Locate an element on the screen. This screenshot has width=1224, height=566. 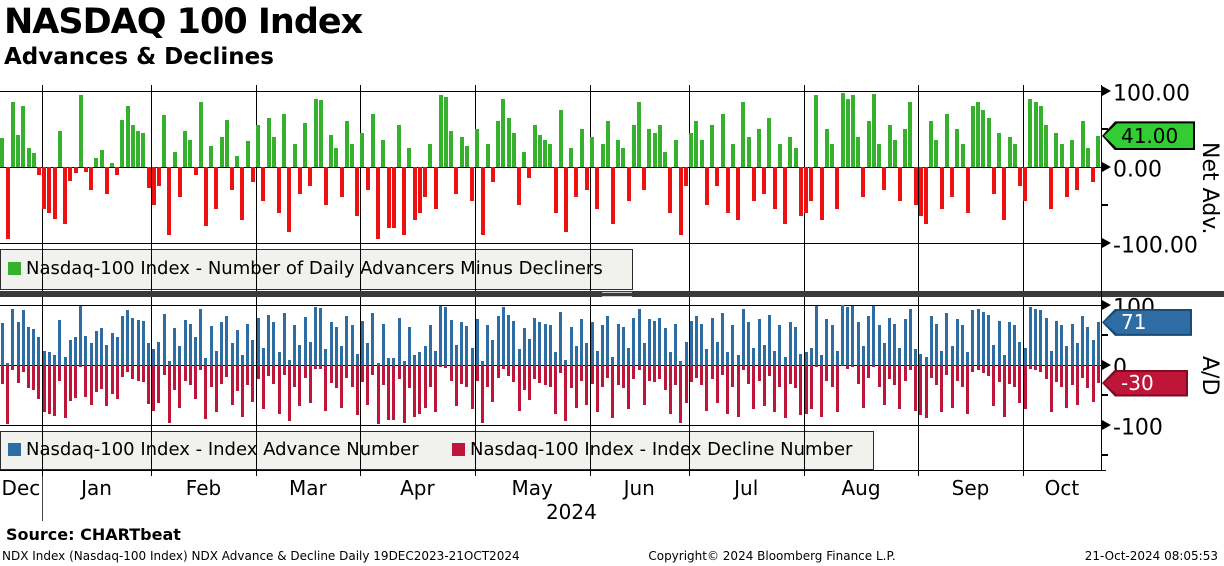
badge-fill is located at coordinates (1148, 136).